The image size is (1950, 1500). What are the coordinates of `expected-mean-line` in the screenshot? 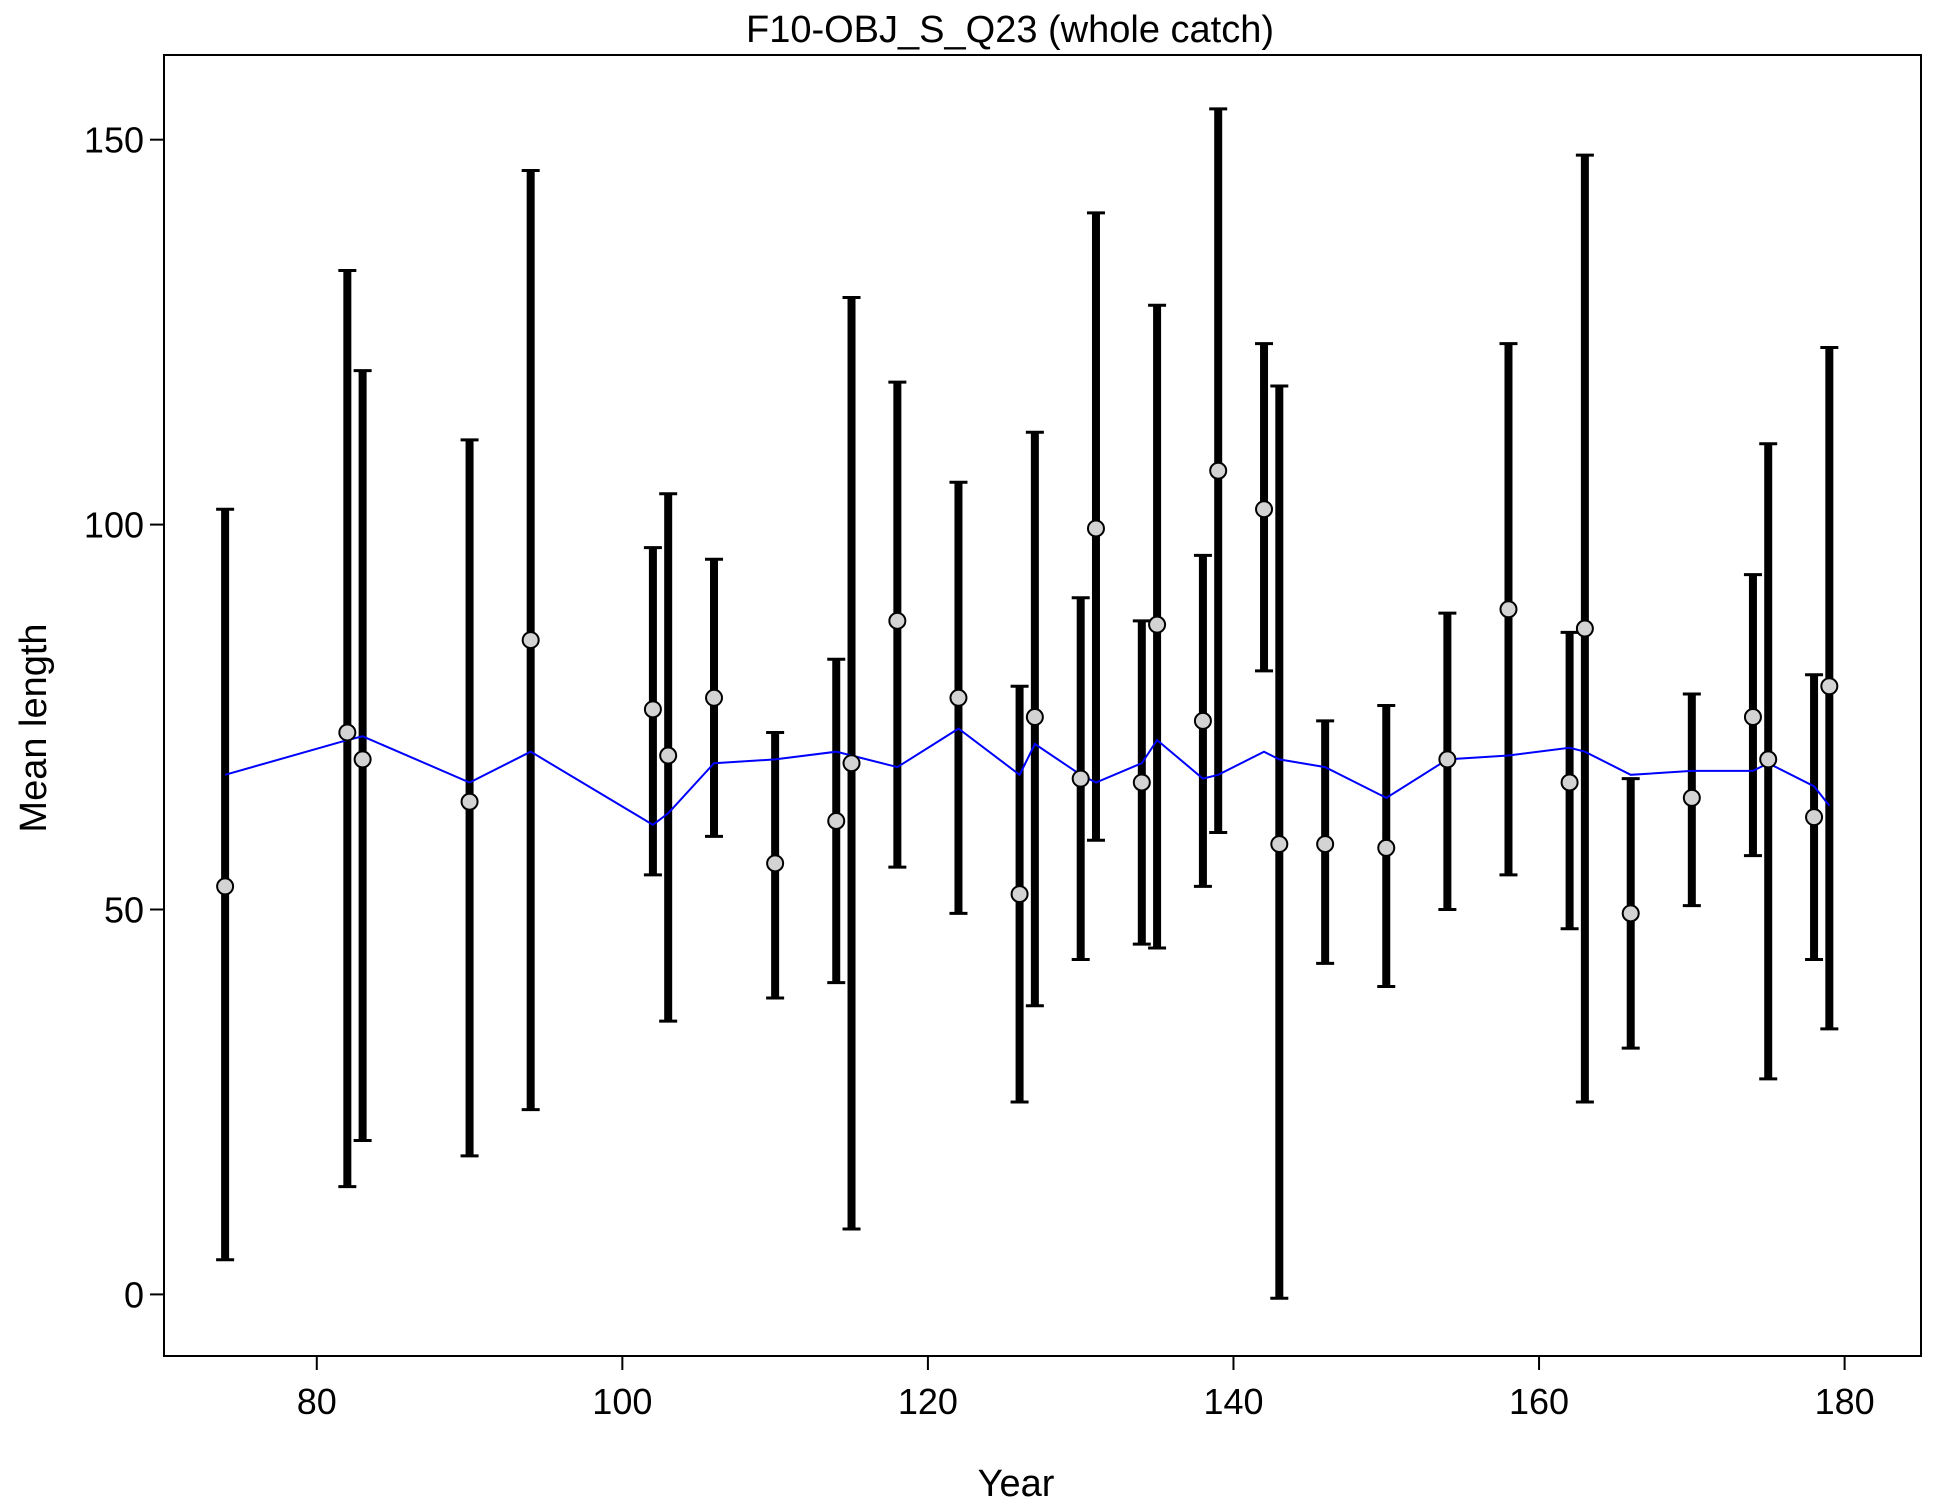 It's located at (1027, 777).